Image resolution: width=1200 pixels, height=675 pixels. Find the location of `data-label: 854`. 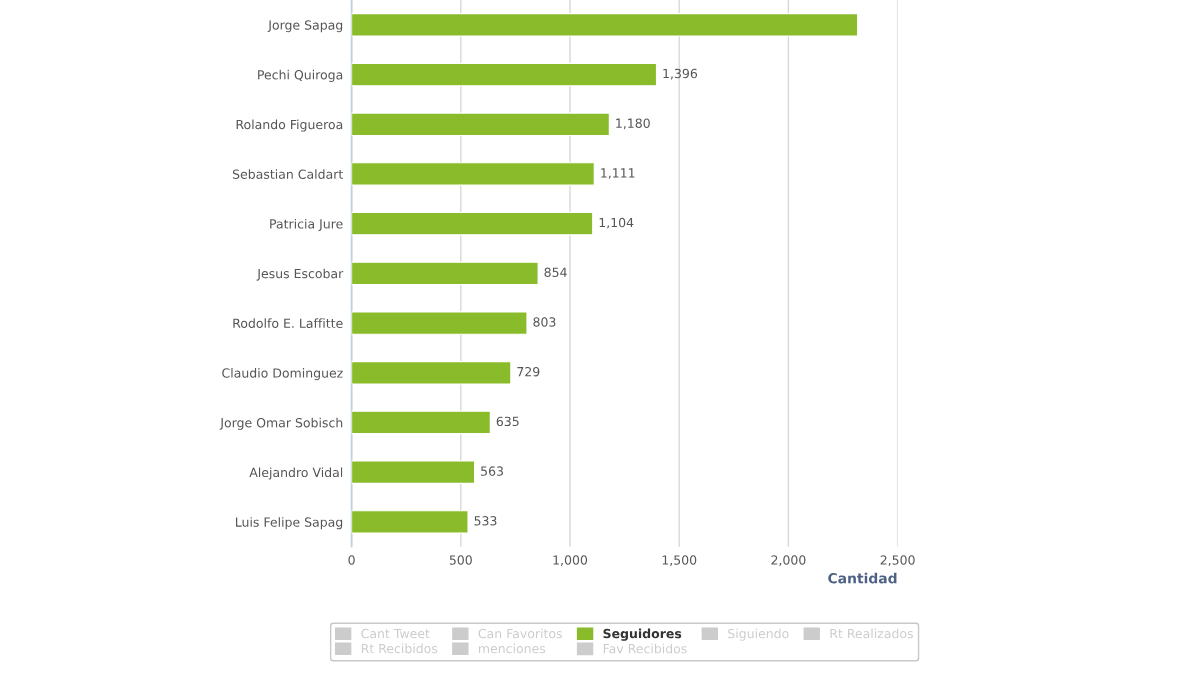

data-label: 854 is located at coordinates (555, 272).